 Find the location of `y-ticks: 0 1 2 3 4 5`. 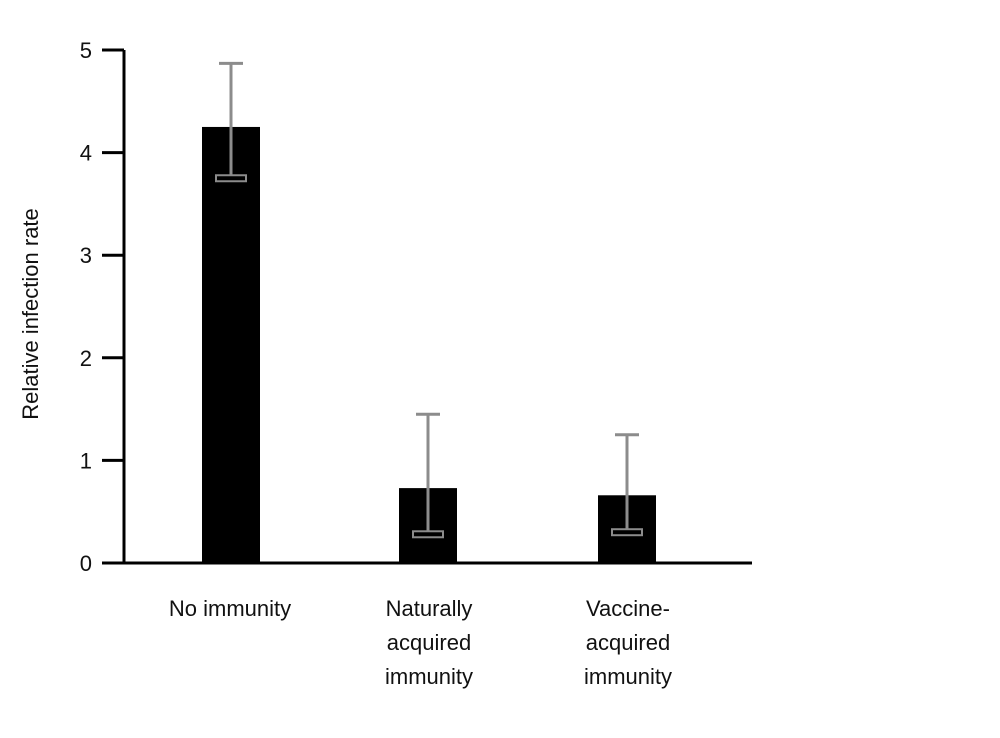

y-ticks: 0 1 2 3 4 5 is located at coordinates (102, 307).